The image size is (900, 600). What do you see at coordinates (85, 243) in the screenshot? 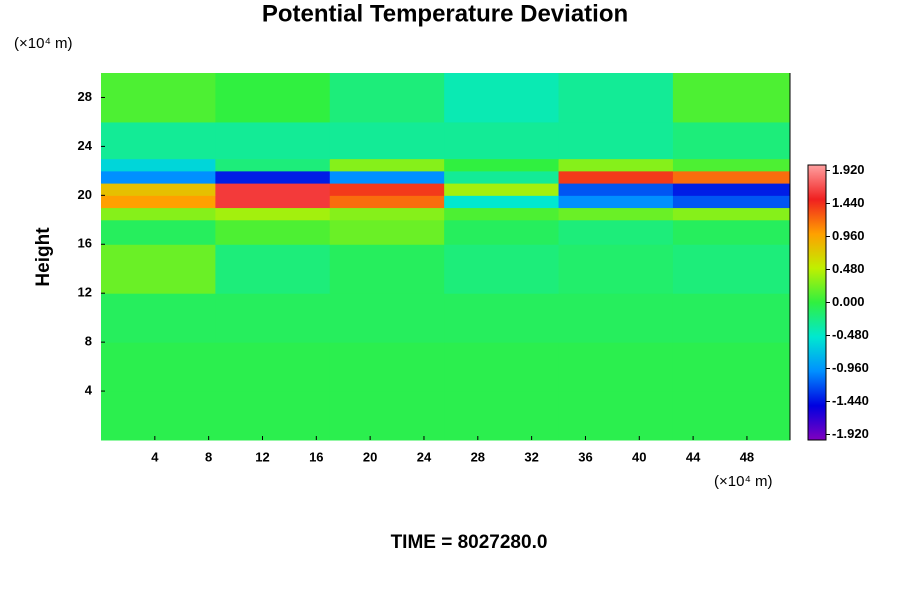
I see `y-tick-label: 16` at bounding box center [85, 243].